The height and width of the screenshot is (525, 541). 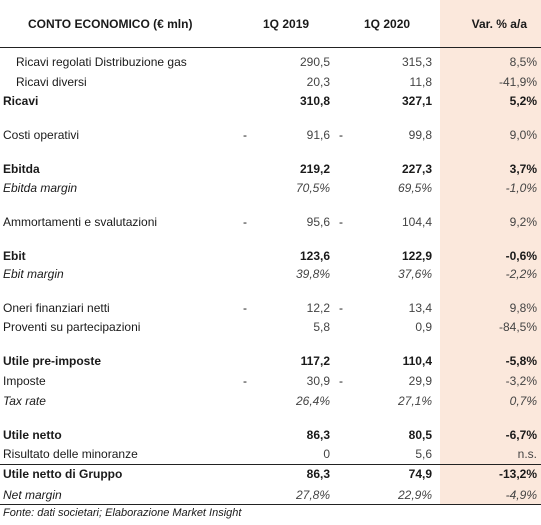 What do you see at coordinates (521, 274) in the screenshot?
I see `row-value-variation: -2,2%` at bounding box center [521, 274].